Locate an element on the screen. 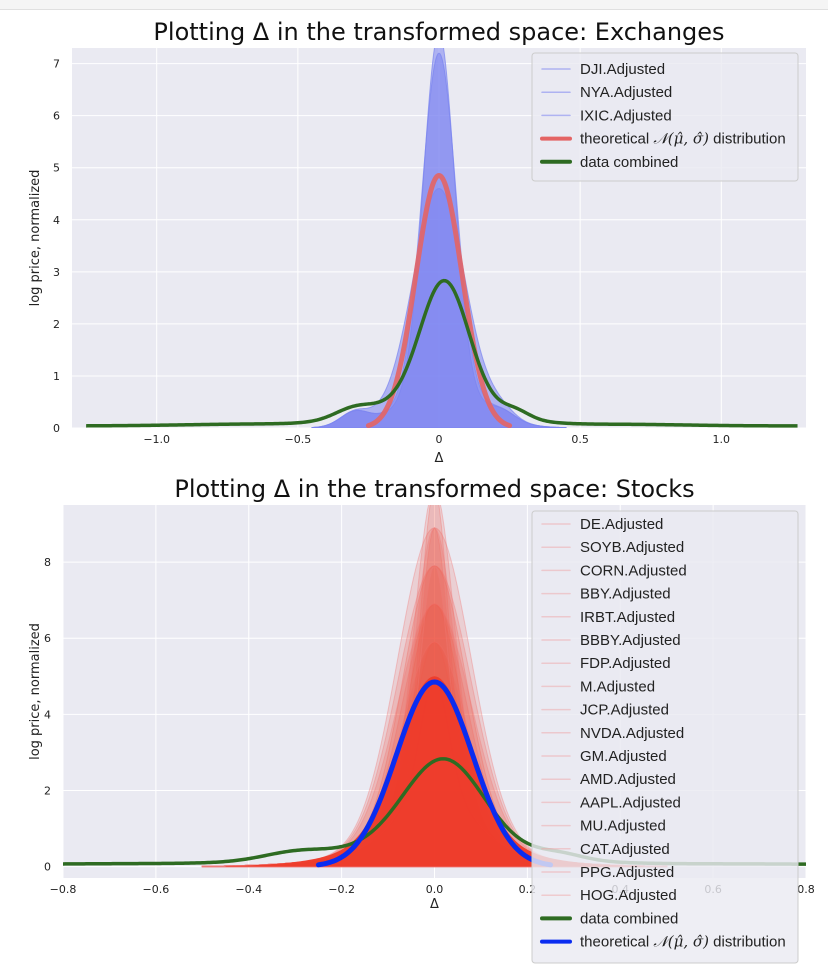  y-tick-label: 3 is located at coordinates (56, 272).